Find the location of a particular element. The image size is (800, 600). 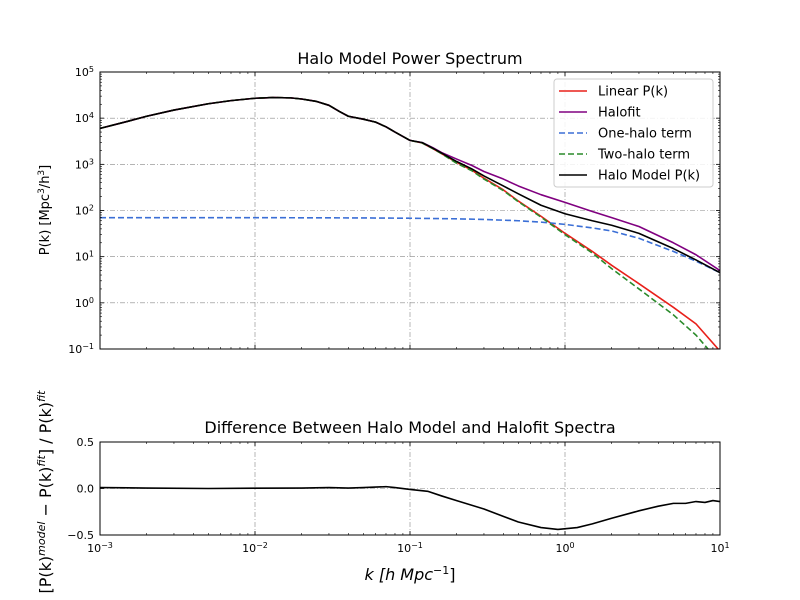

top-chart-title: Halo Model Power Spectrum is located at coordinates (409, 58).